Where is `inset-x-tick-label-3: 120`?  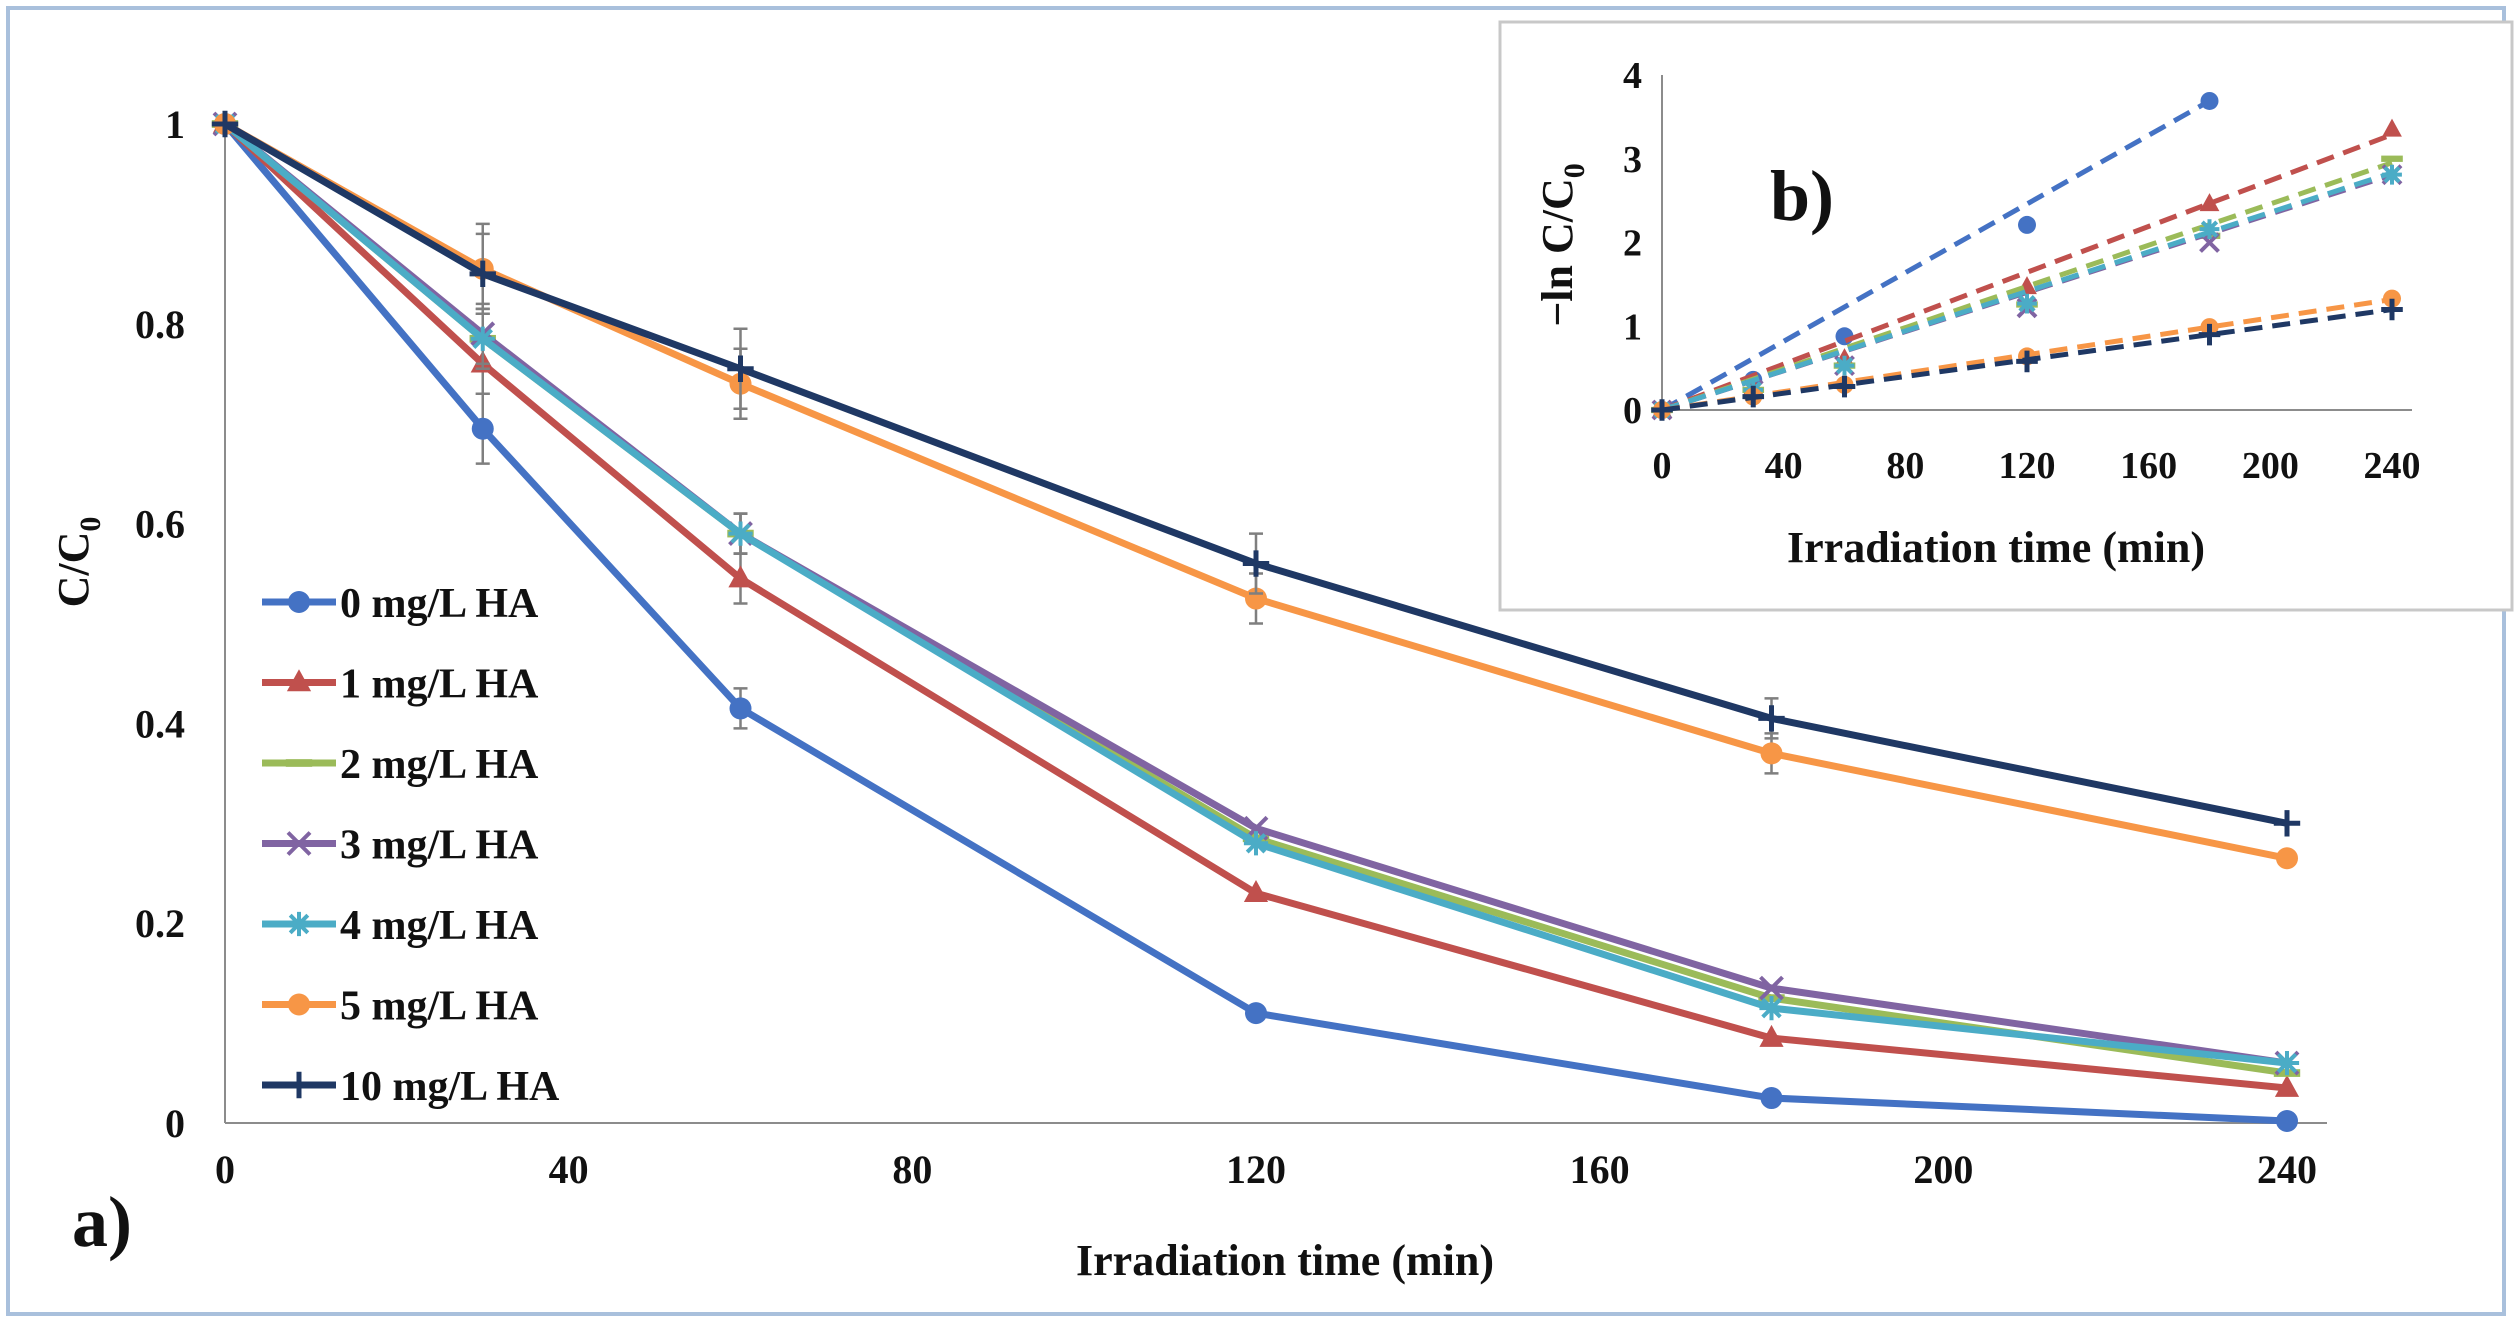 inset-x-tick-label-3: 120 is located at coordinates (2027, 466).